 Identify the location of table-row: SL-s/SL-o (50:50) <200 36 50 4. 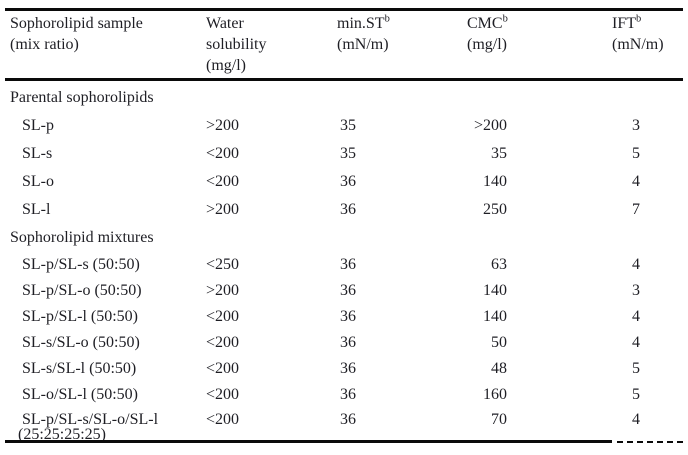
(346, 343).